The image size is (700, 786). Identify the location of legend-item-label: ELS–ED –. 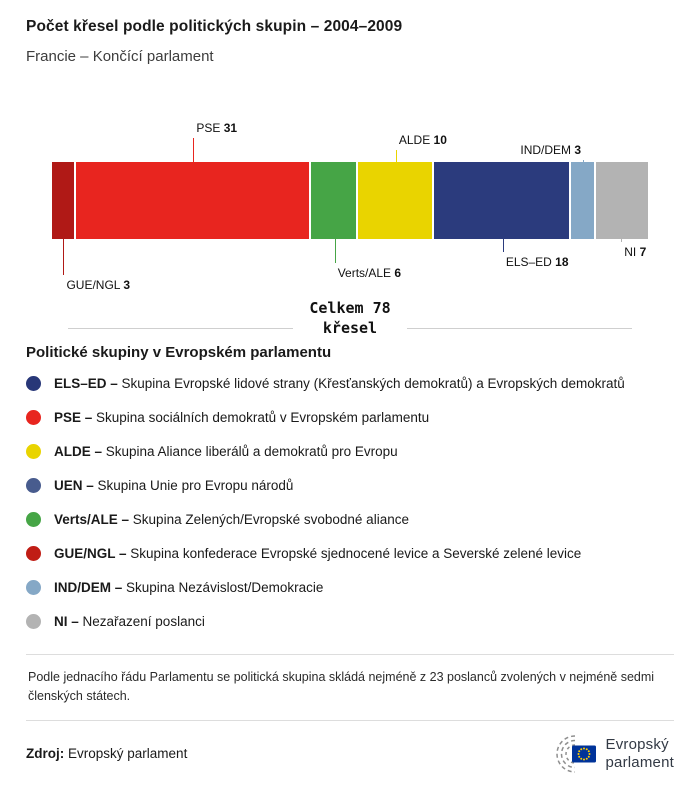
(88, 383).